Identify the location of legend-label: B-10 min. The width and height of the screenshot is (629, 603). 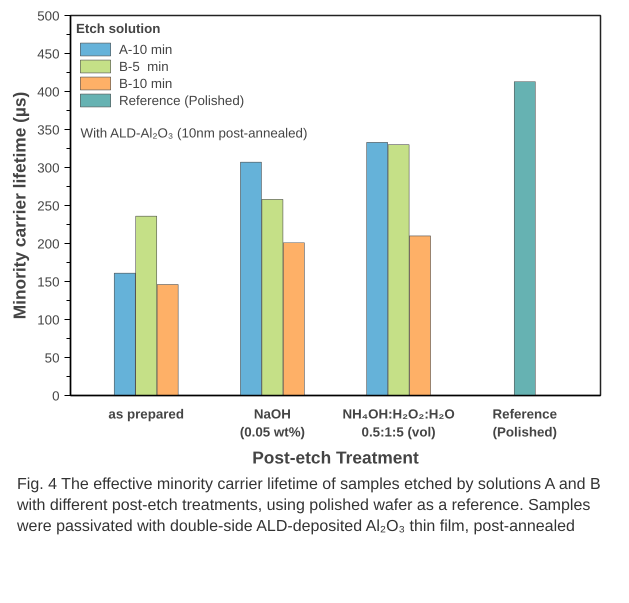
(145, 83).